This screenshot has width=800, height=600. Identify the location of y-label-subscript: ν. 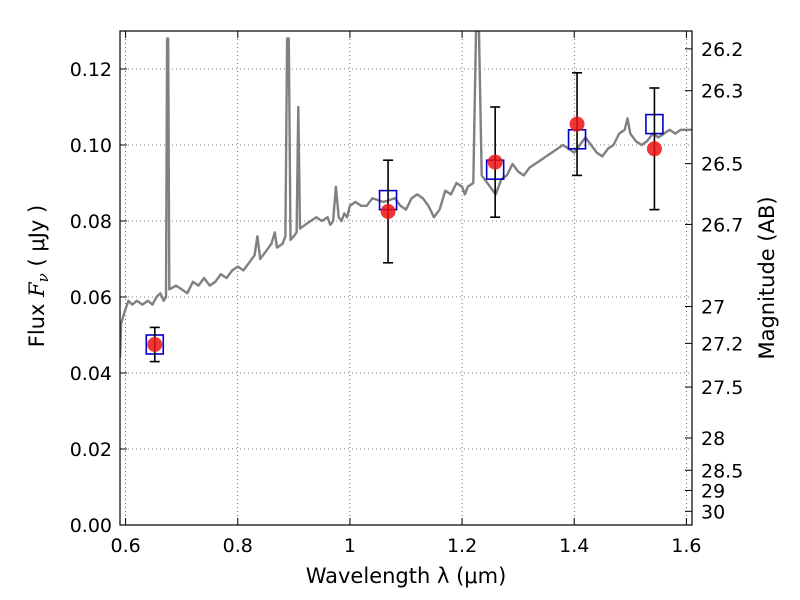
(43, 277).